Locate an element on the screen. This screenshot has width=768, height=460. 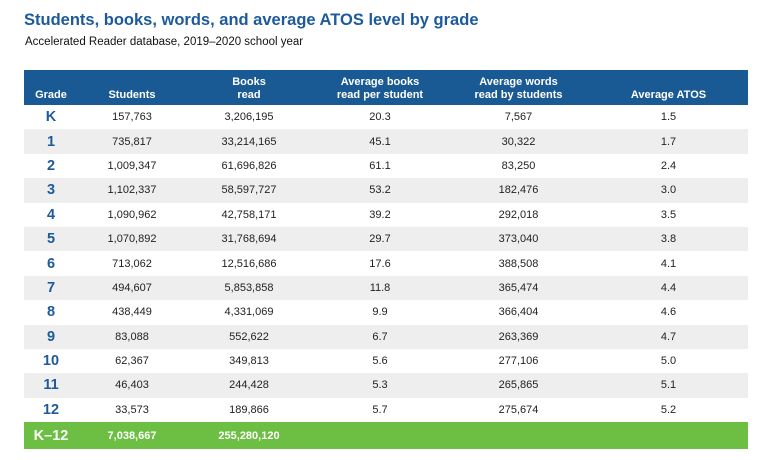
cell-avg-words: 275,674 is located at coordinates (518, 409).